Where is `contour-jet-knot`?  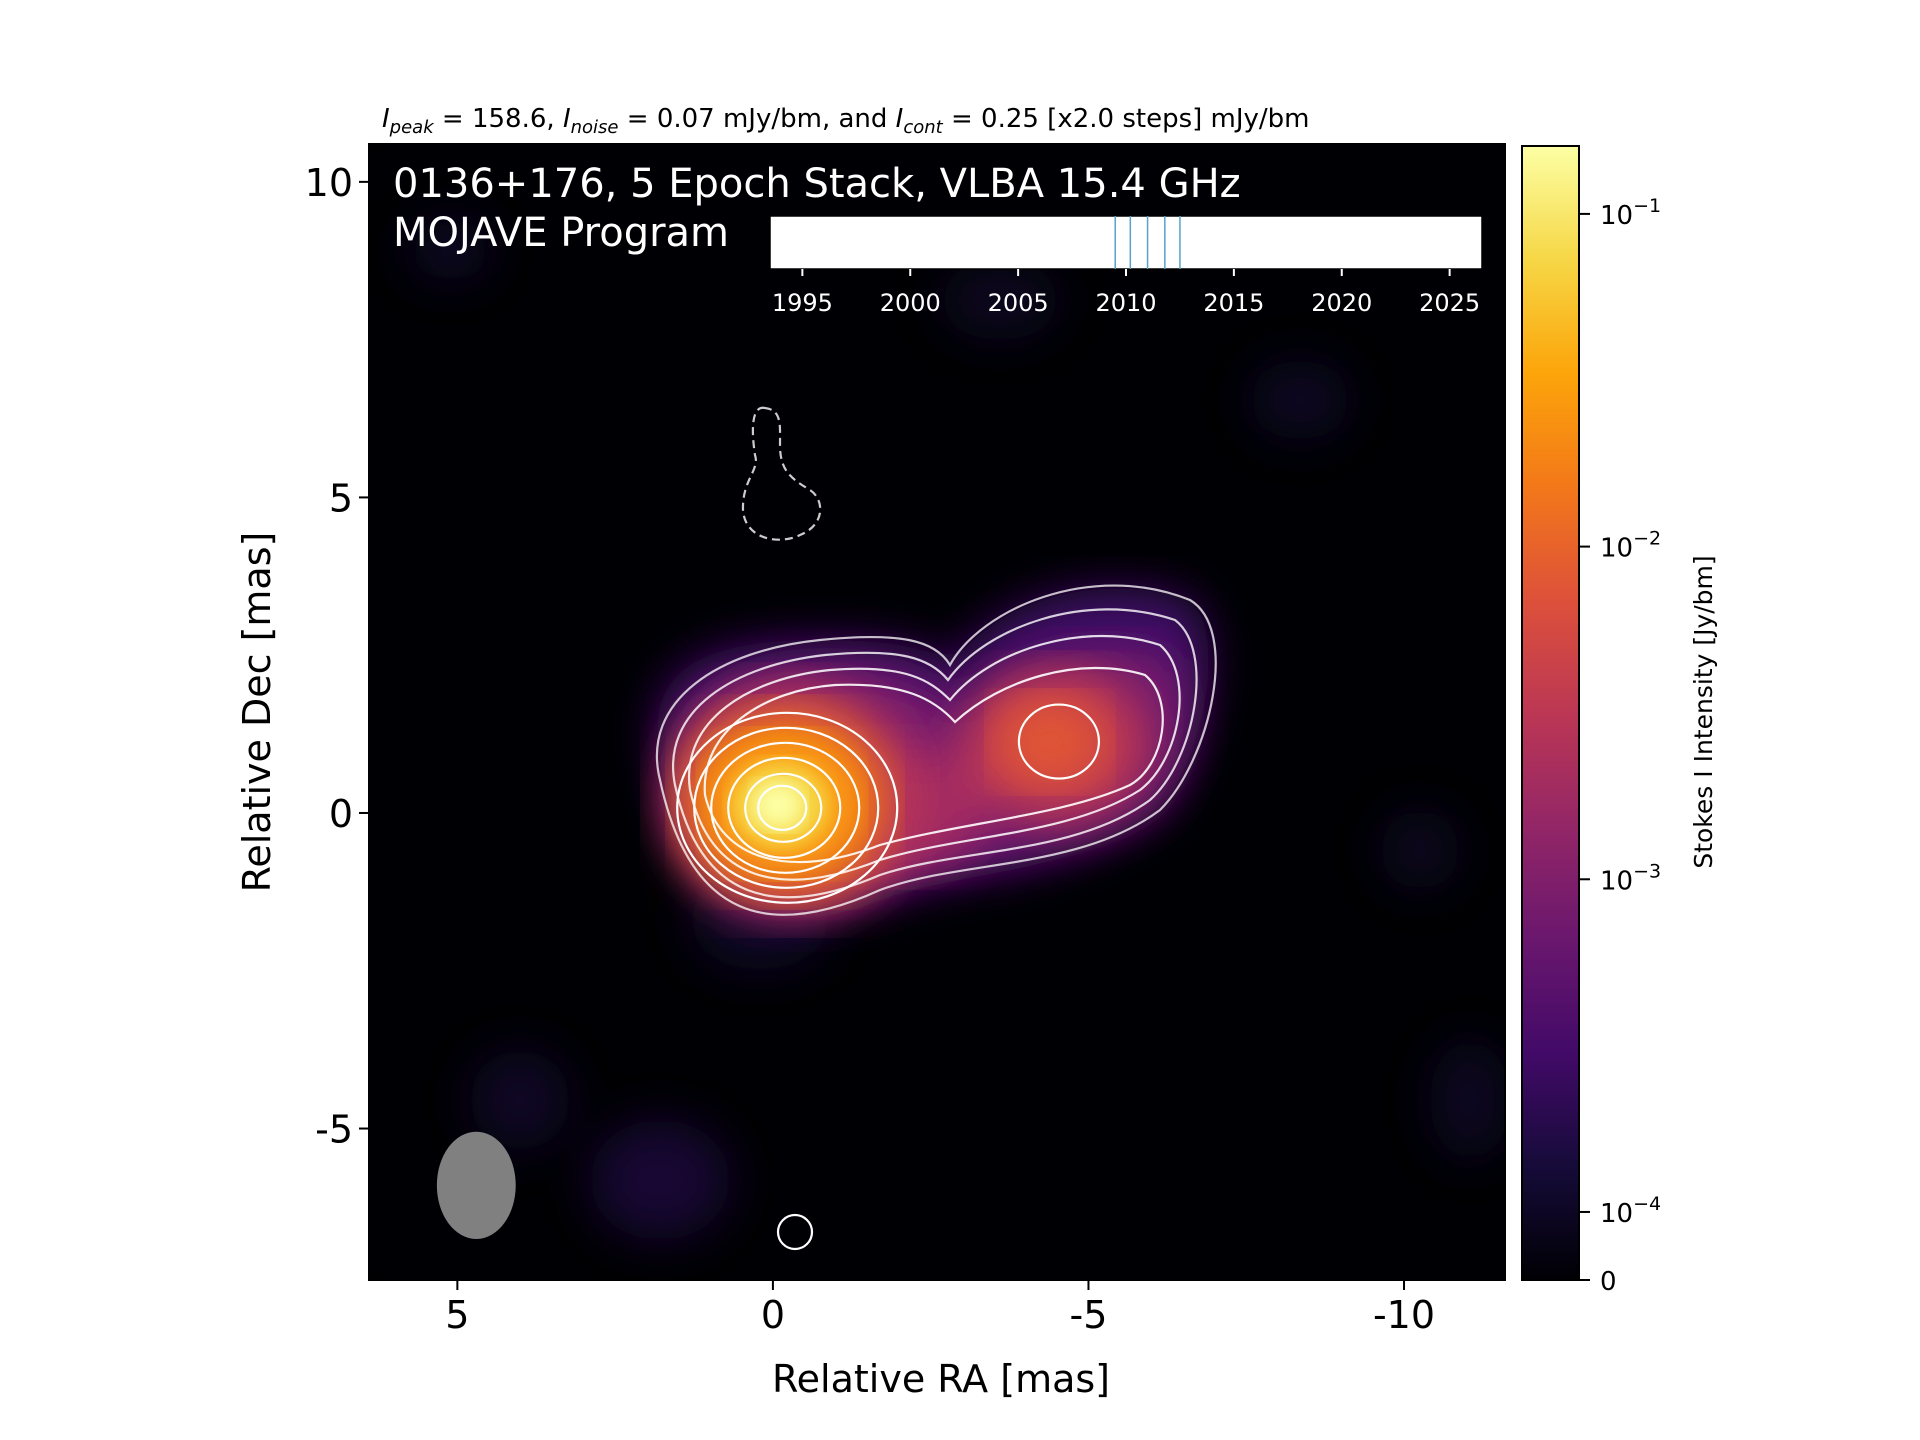 contour-jet-knot is located at coordinates (1059, 741).